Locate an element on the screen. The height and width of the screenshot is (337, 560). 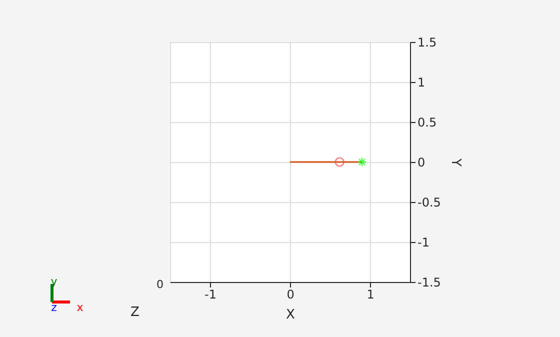
x-tick-label: -1 is located at coordinates (210, 295).